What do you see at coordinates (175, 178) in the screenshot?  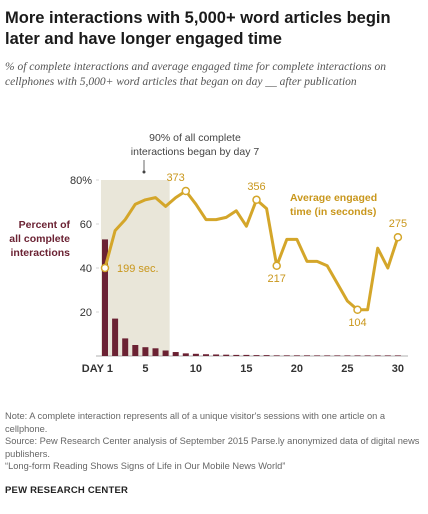 I see `point-label-day-9: 373` at bounding box center [175, 178].